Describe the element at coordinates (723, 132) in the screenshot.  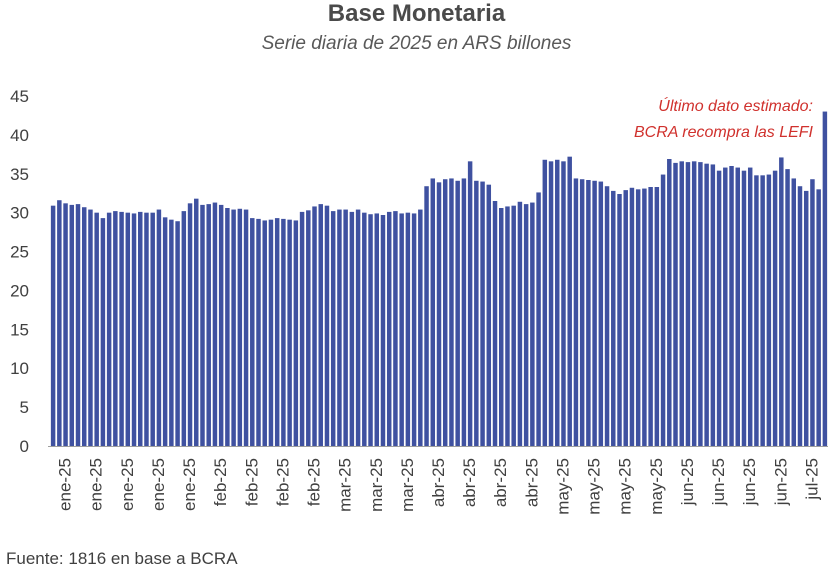
I see `annotation-line-2: BCRA recompra las LEFI` at that location.